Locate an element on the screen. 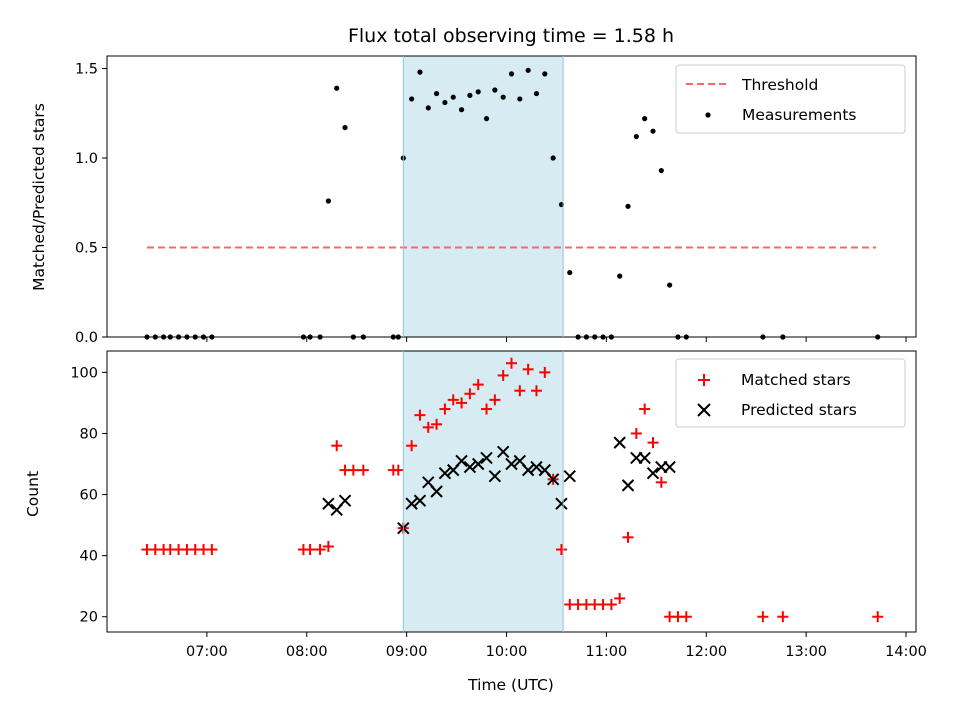 The image size is (960, 720). x-tick-label: 08:00 is located at coordinates (307, 652).